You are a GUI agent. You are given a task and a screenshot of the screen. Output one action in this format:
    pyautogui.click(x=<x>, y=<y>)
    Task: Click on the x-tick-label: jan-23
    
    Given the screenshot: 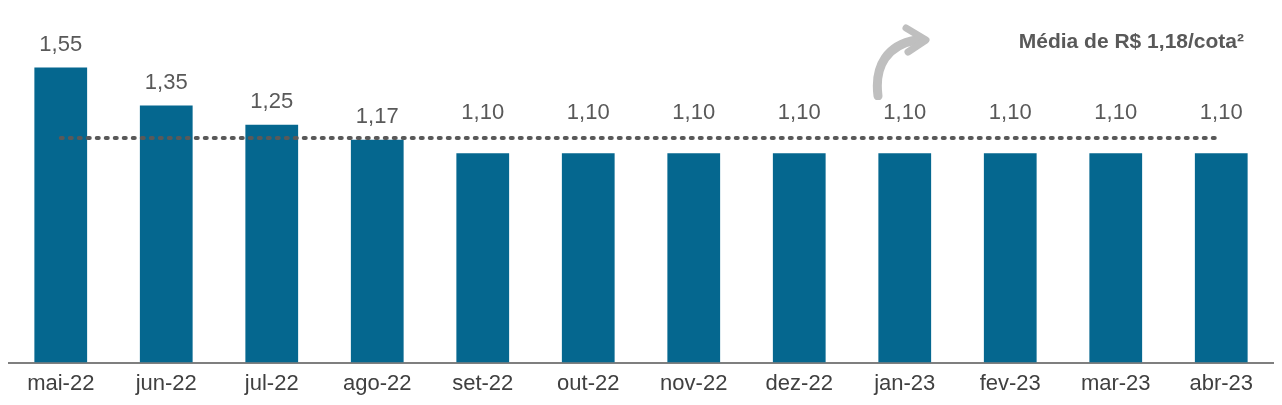 What is the action you would take?
    pyautogui.click(x=904, y=382)
    